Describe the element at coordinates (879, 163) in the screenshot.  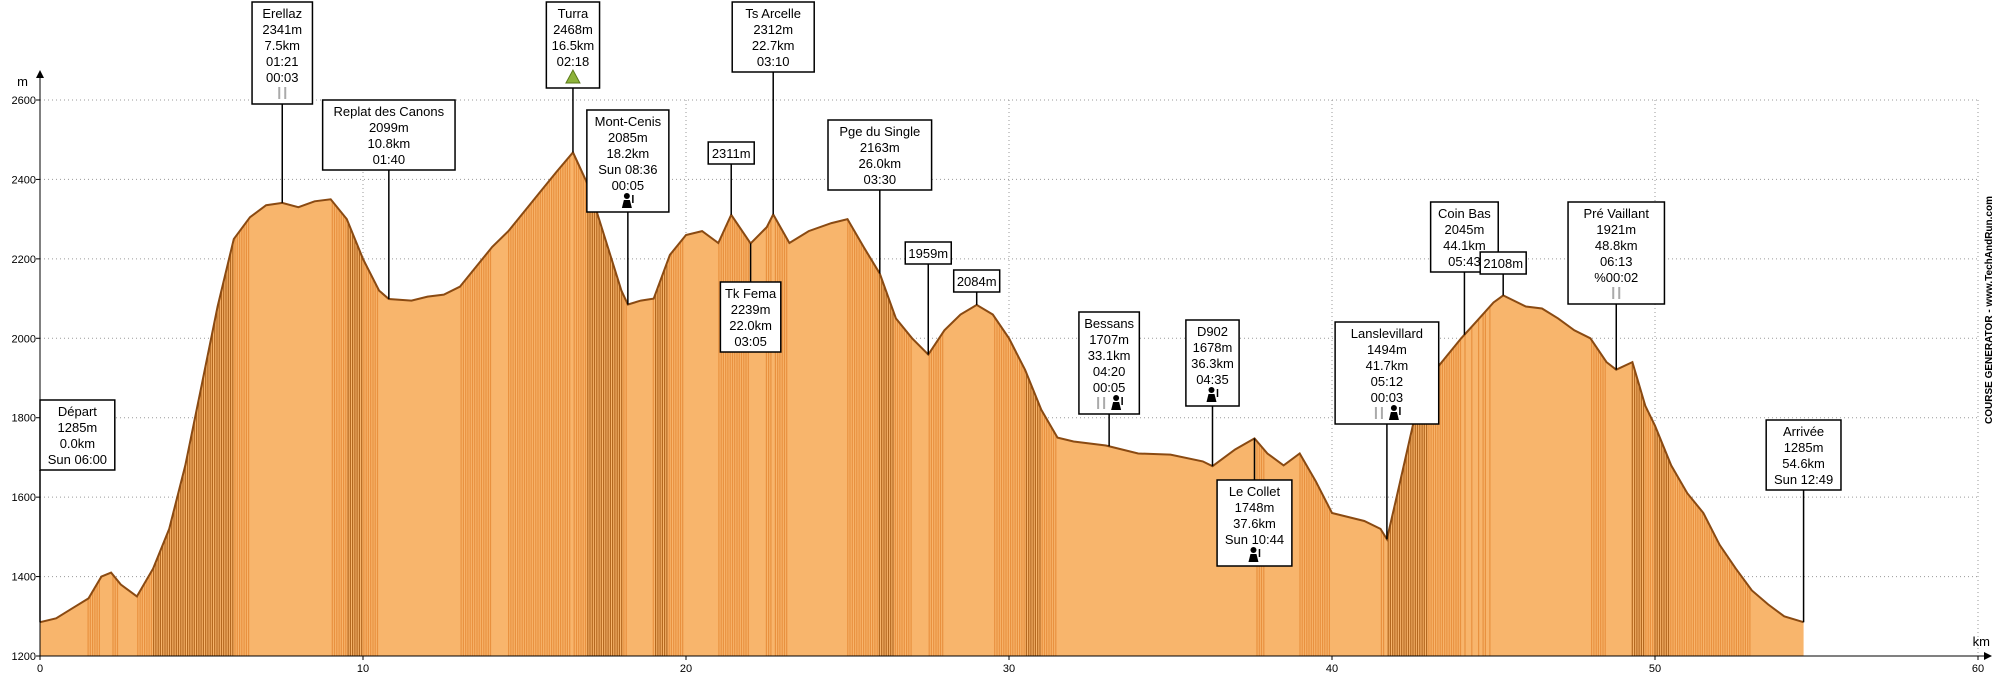
I see `waypoint-label-line: 26.0km` at that location.